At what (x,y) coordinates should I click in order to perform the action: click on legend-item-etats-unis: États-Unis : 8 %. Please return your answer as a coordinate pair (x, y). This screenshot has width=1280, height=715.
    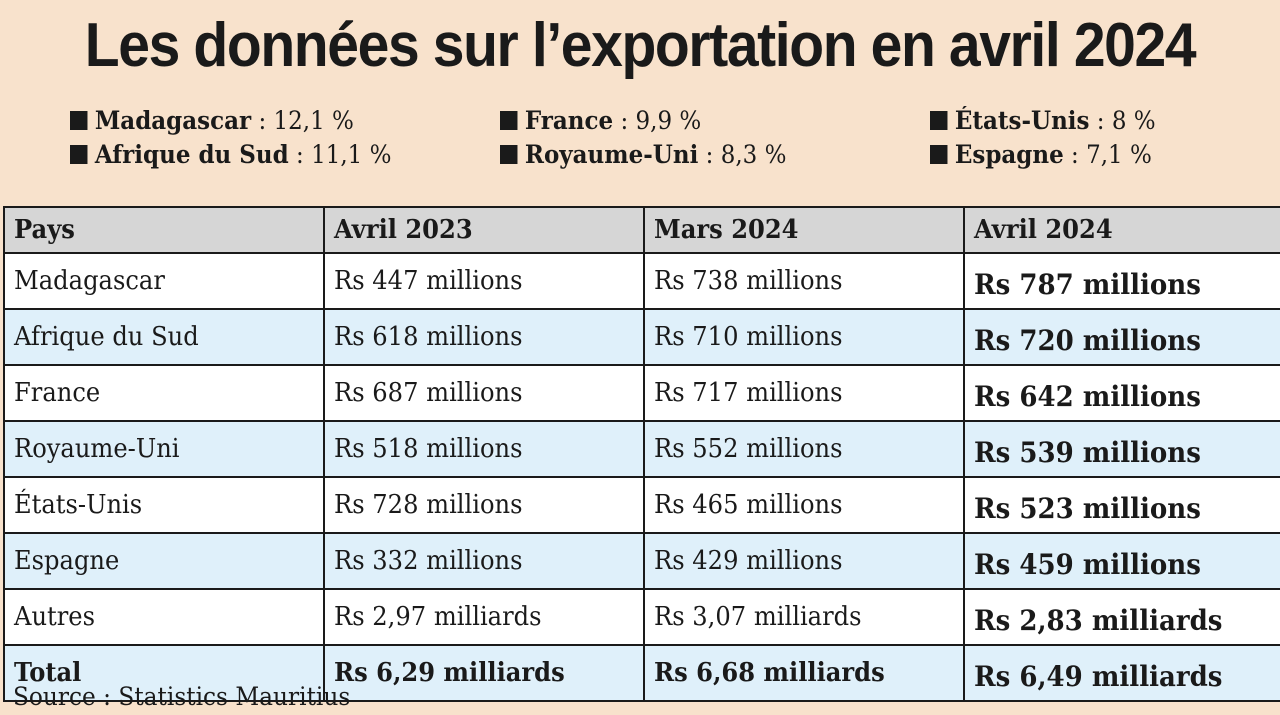
    Looking at the image, I should click on (1043, 121).